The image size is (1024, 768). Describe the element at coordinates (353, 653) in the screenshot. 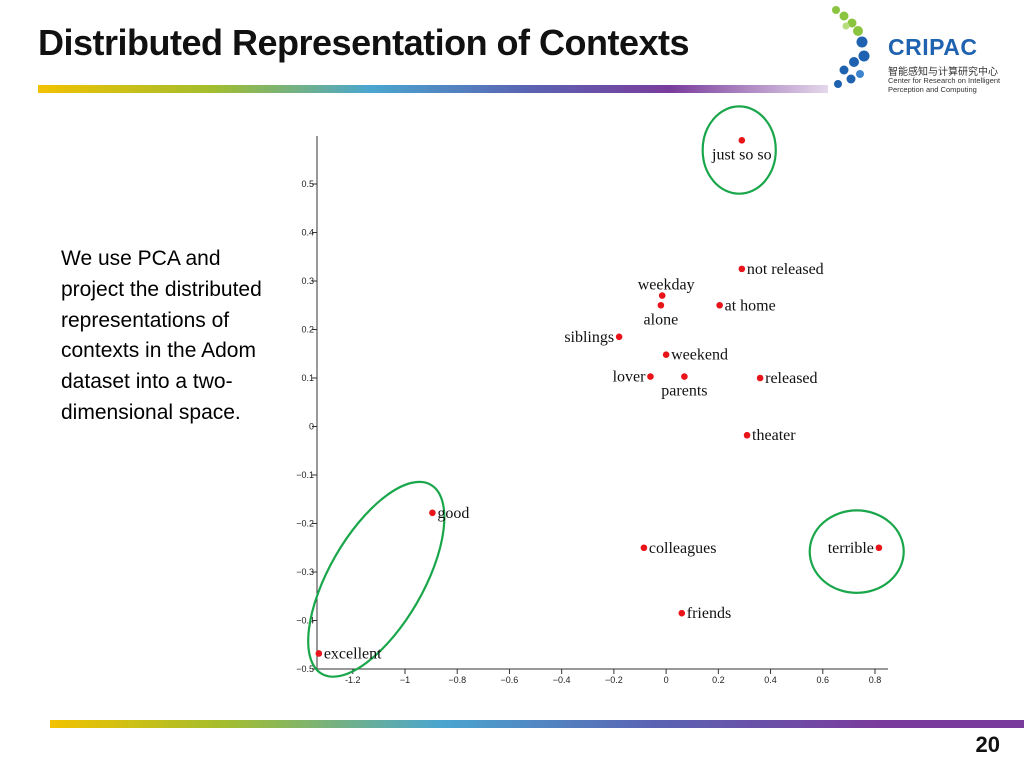

I see `data-point-label: excellent` at that location.